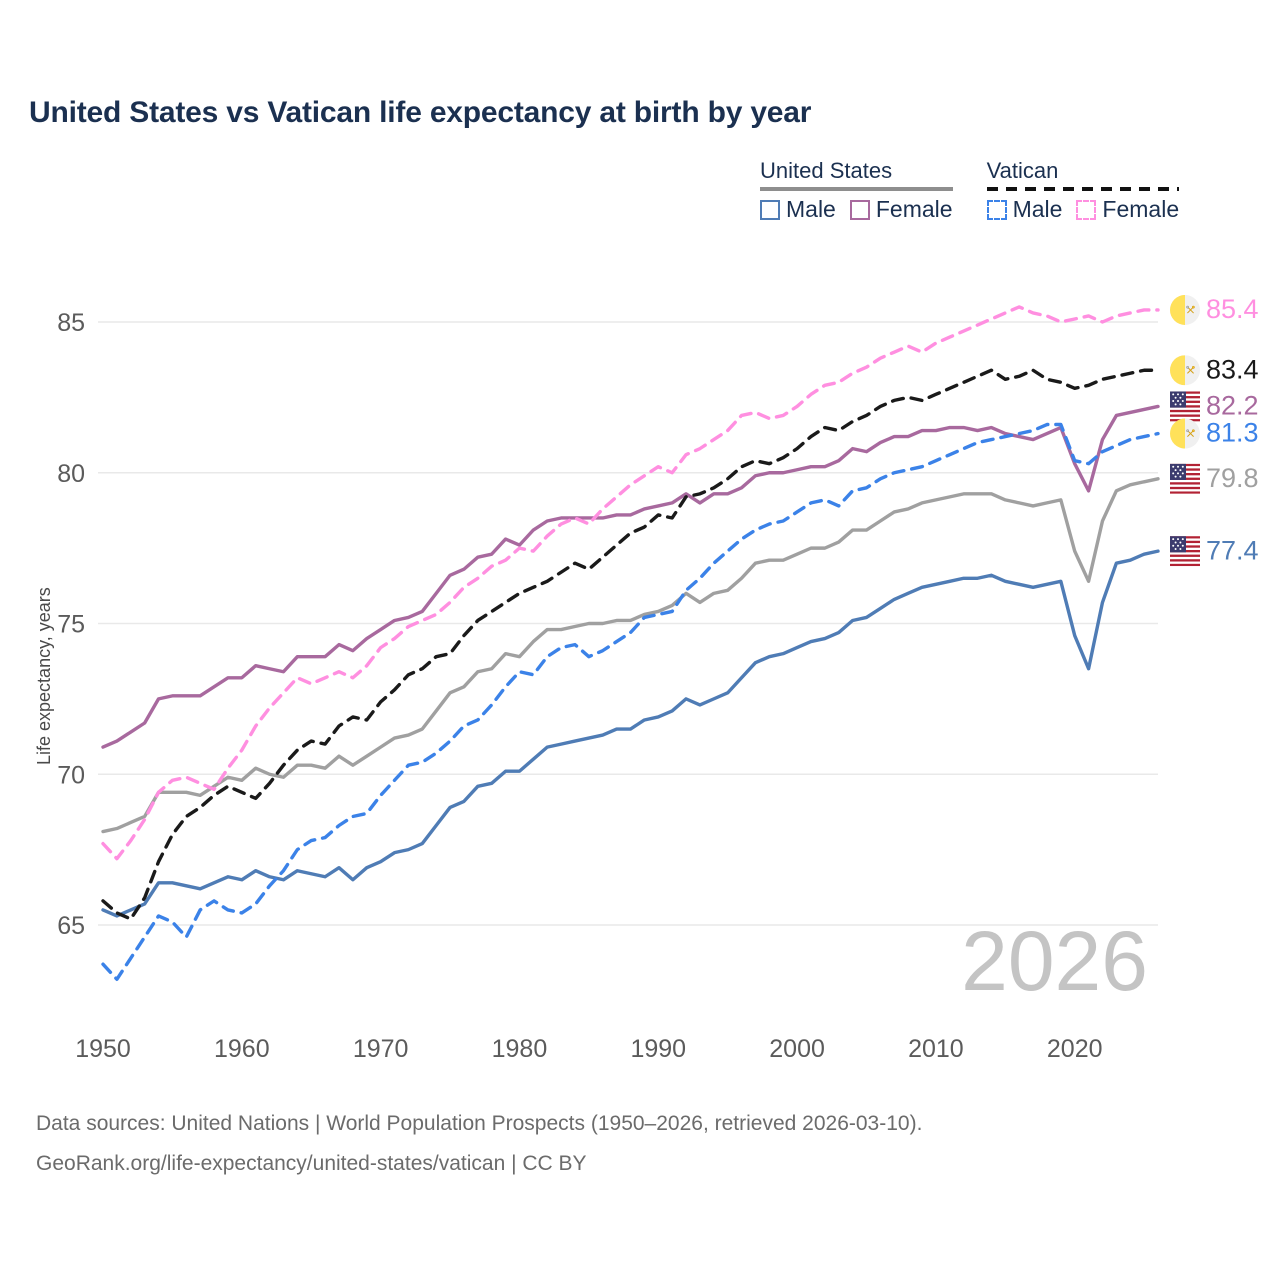 The width and height of the screenshot is (1280, 1280). Describe the element at coordinates (1232, 369) in the screenshot. I see `end-value-vatican-total: 83.4` at that location.